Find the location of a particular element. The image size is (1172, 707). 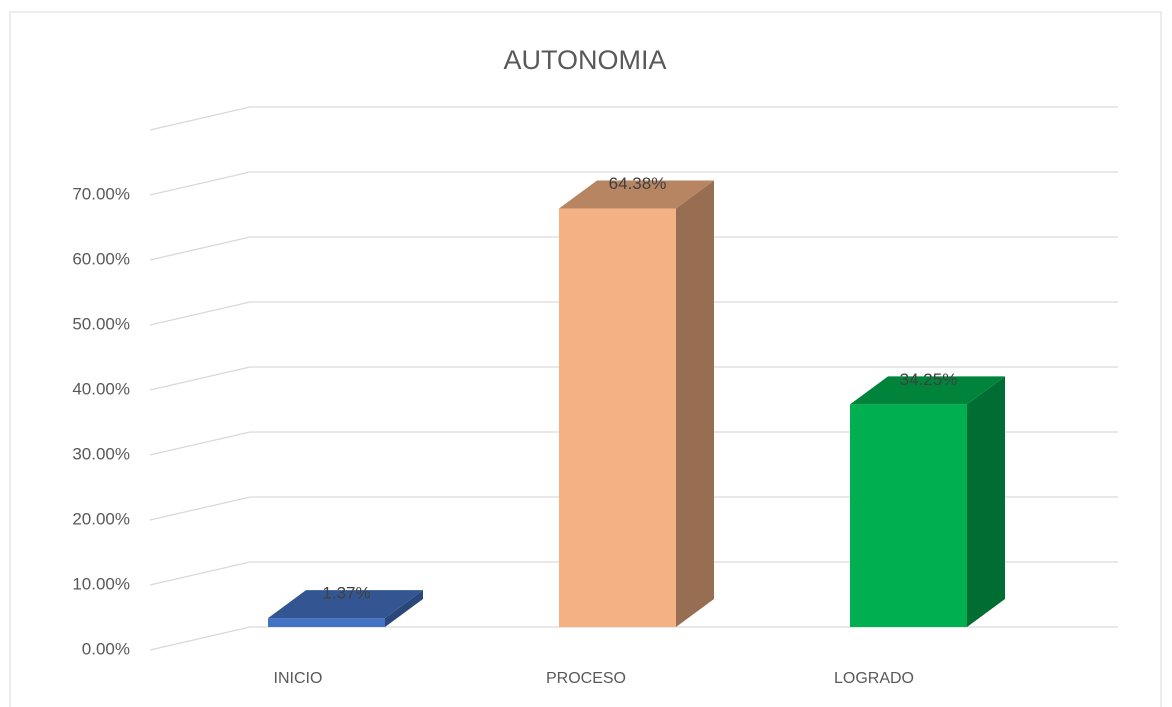

y-tick-label: 20.00% is located at coordinates (101, 518).